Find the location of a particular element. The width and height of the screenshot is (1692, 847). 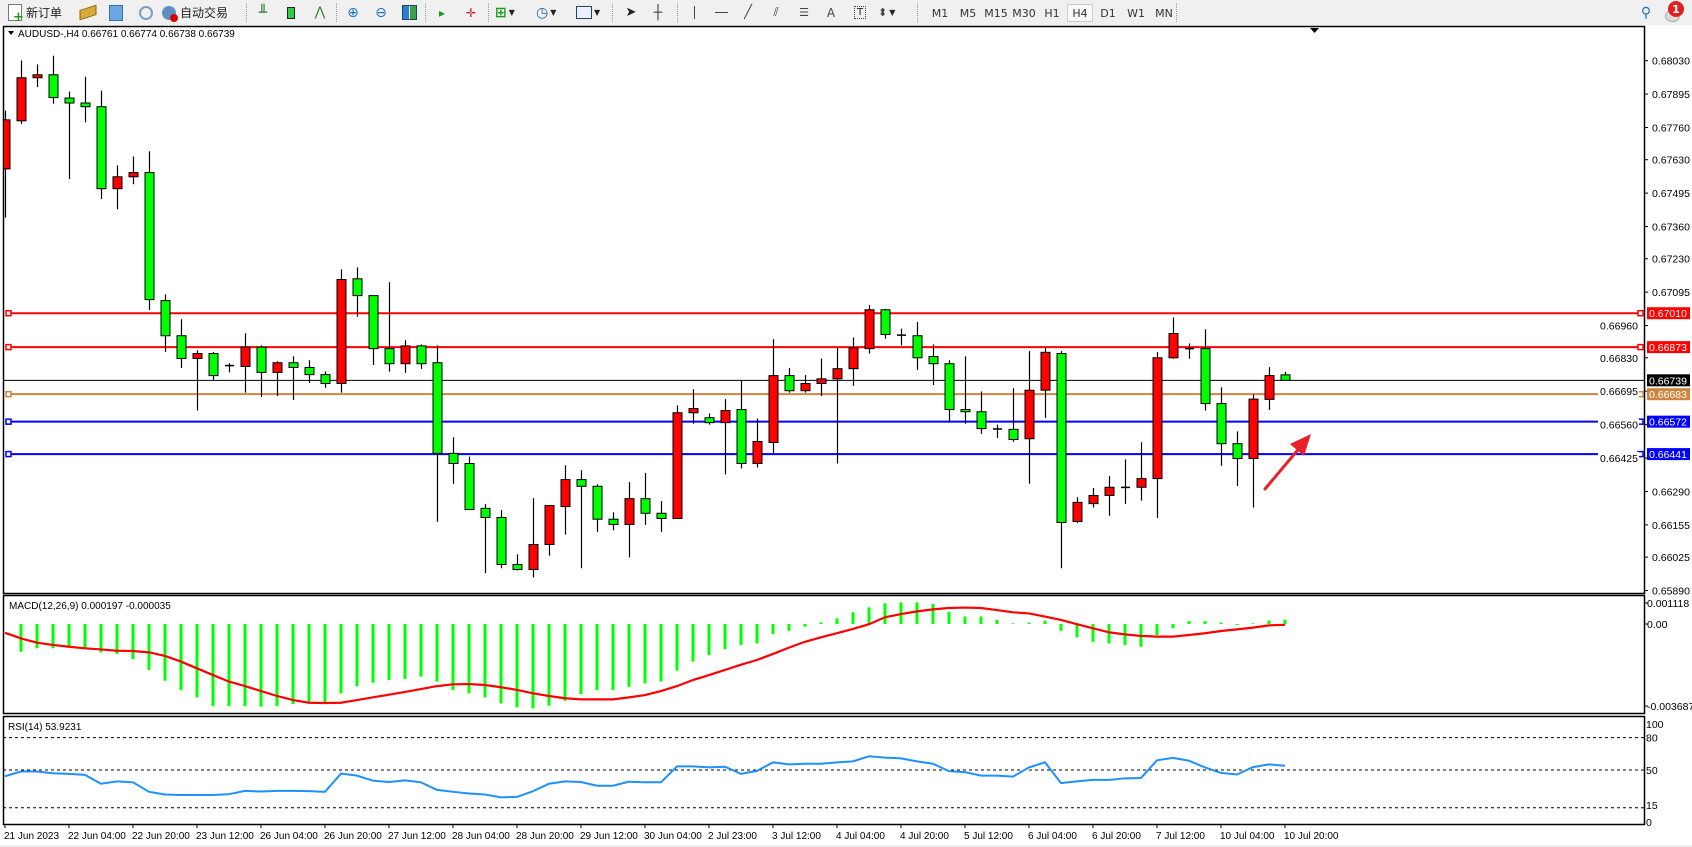

signals-button is located at coordinates (146, 12).